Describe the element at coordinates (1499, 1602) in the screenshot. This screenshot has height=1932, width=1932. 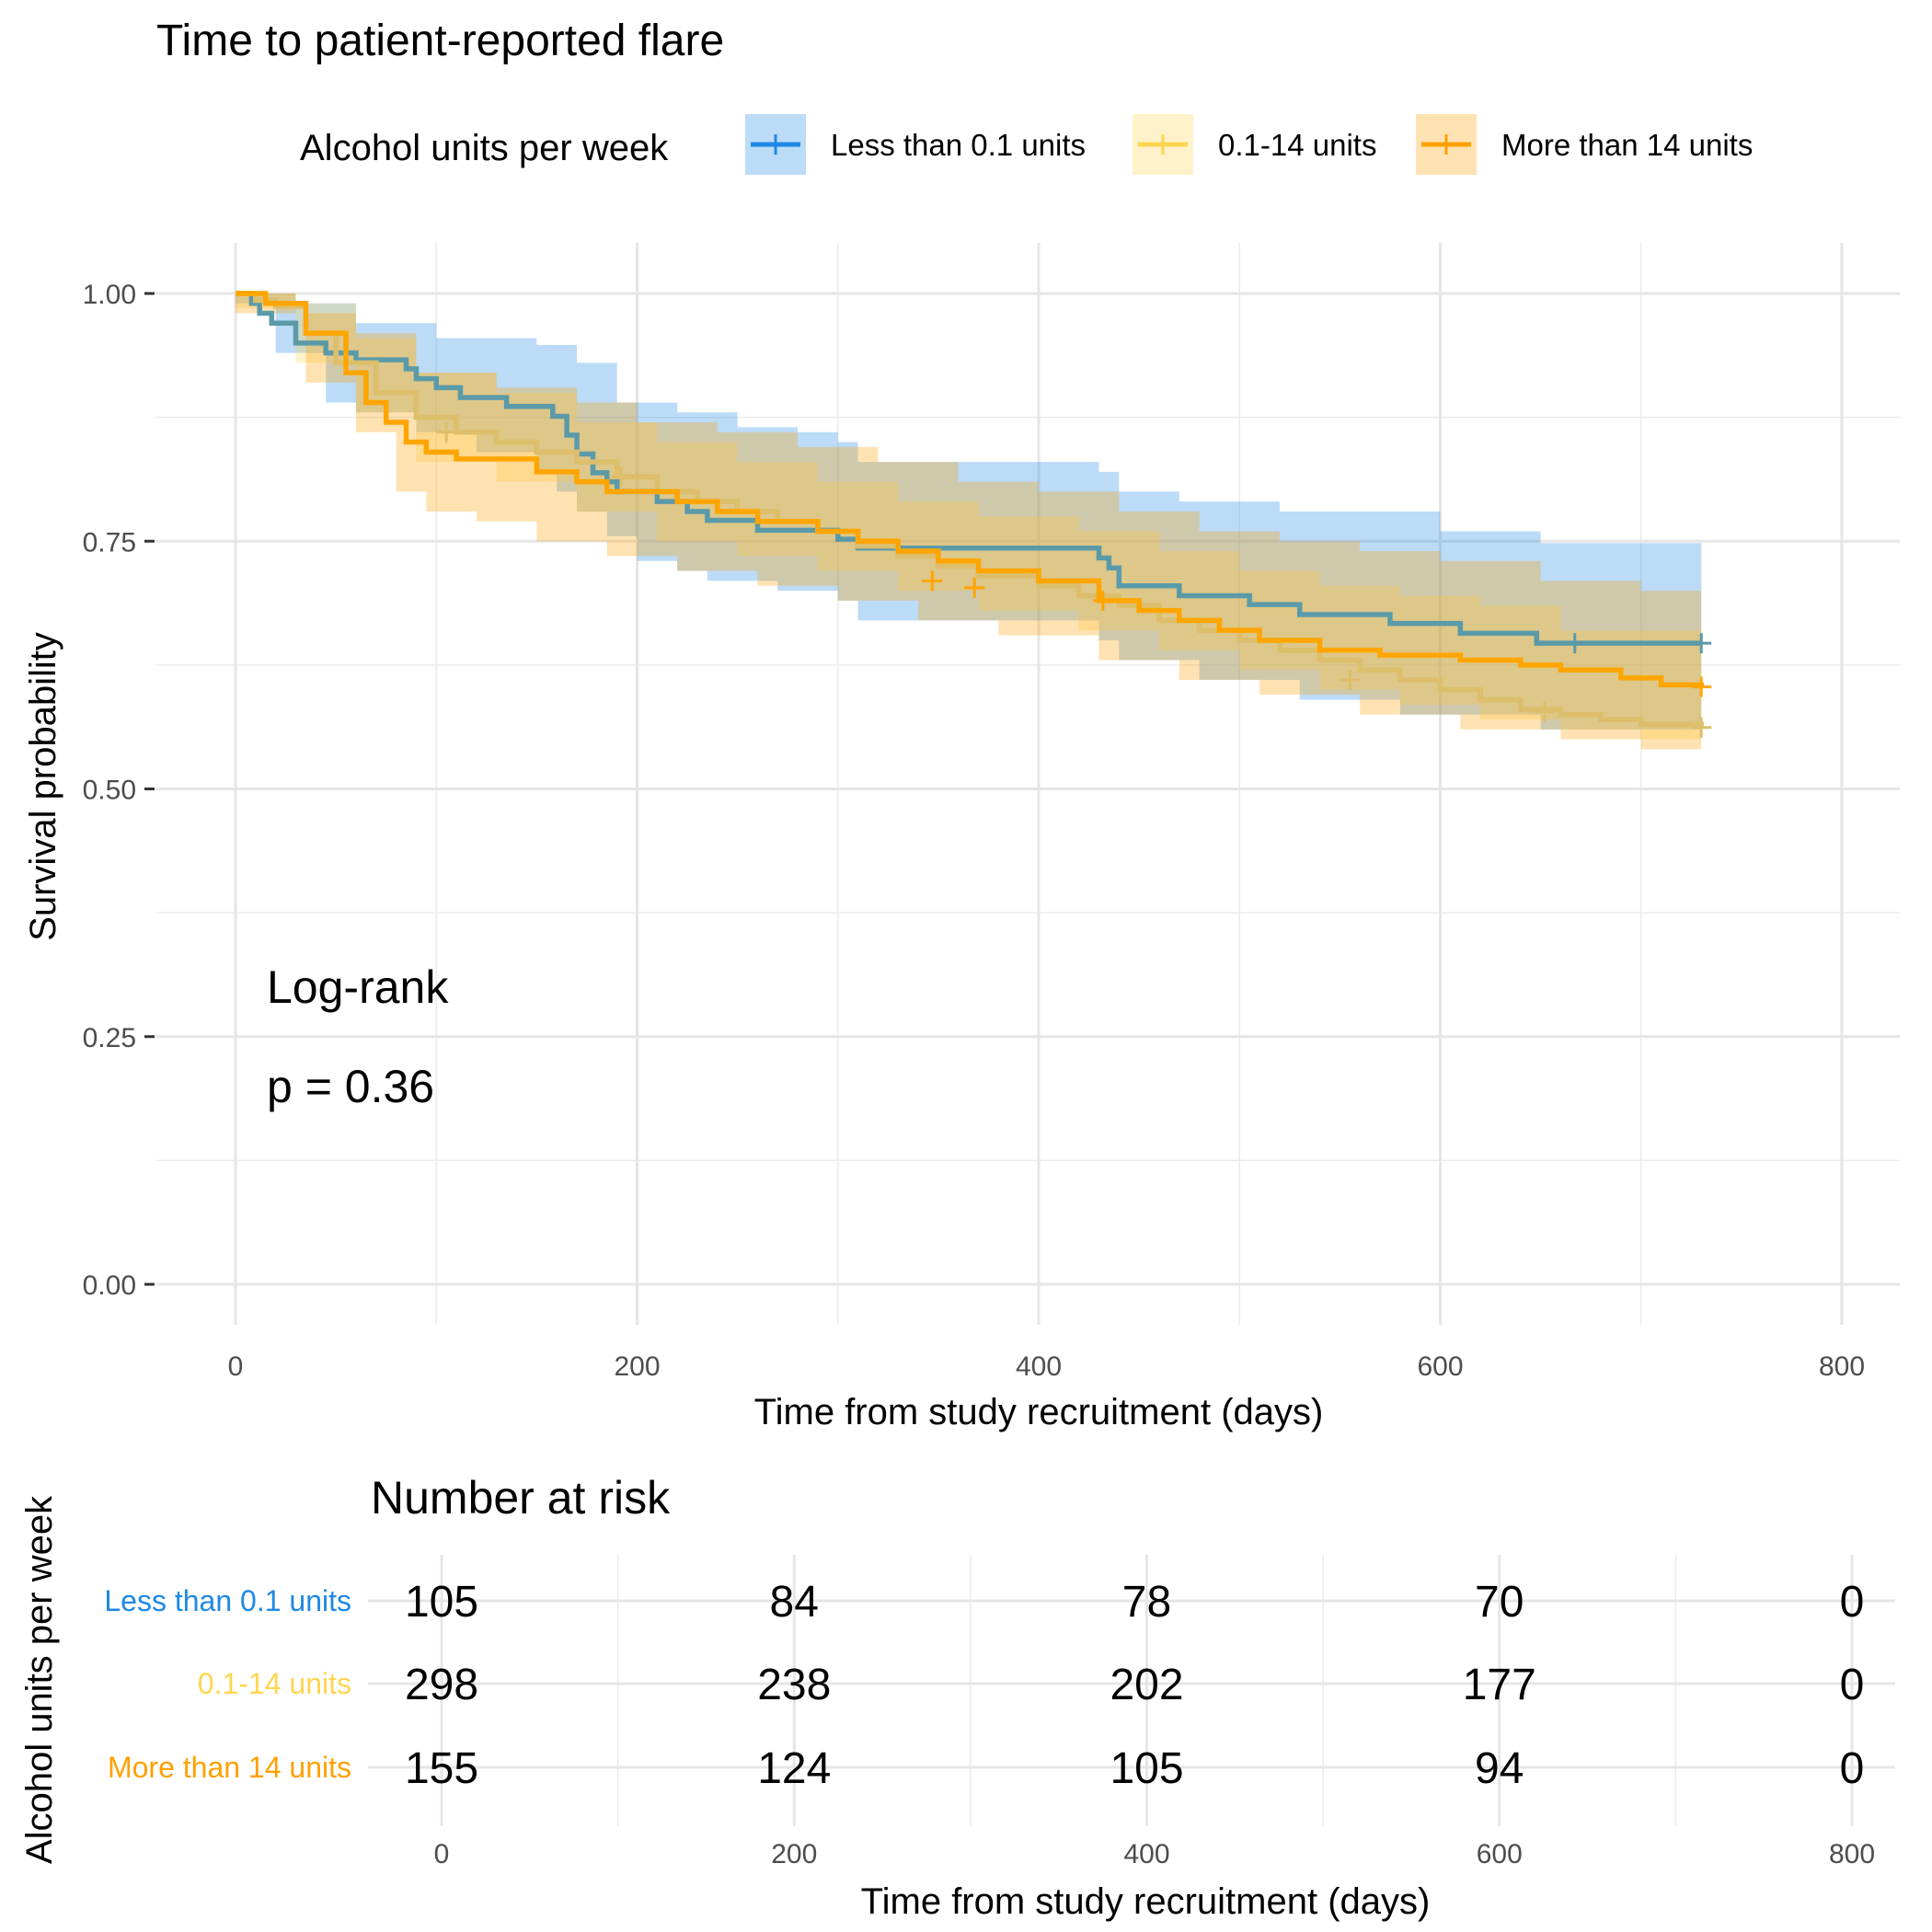
I see `risk-value: 70` at that location.